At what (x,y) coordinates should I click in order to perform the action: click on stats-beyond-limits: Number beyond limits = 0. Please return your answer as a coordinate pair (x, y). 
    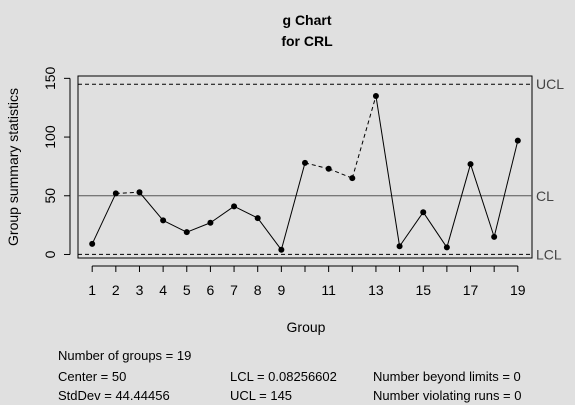
    Looking at the image, I should click on (447, 376).